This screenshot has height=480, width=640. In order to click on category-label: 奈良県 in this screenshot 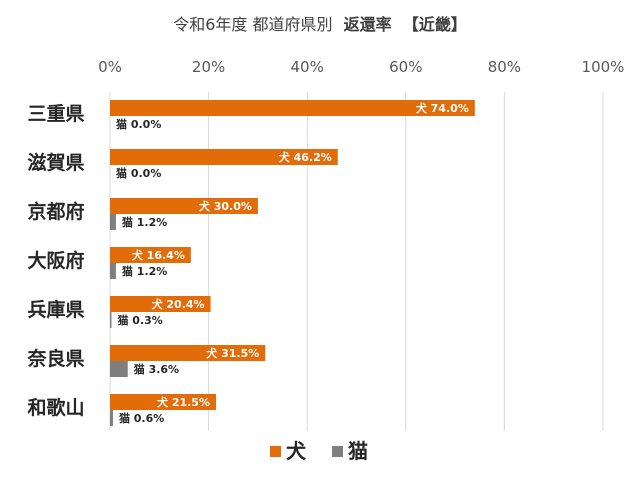, I will do `click(55, 358)`.